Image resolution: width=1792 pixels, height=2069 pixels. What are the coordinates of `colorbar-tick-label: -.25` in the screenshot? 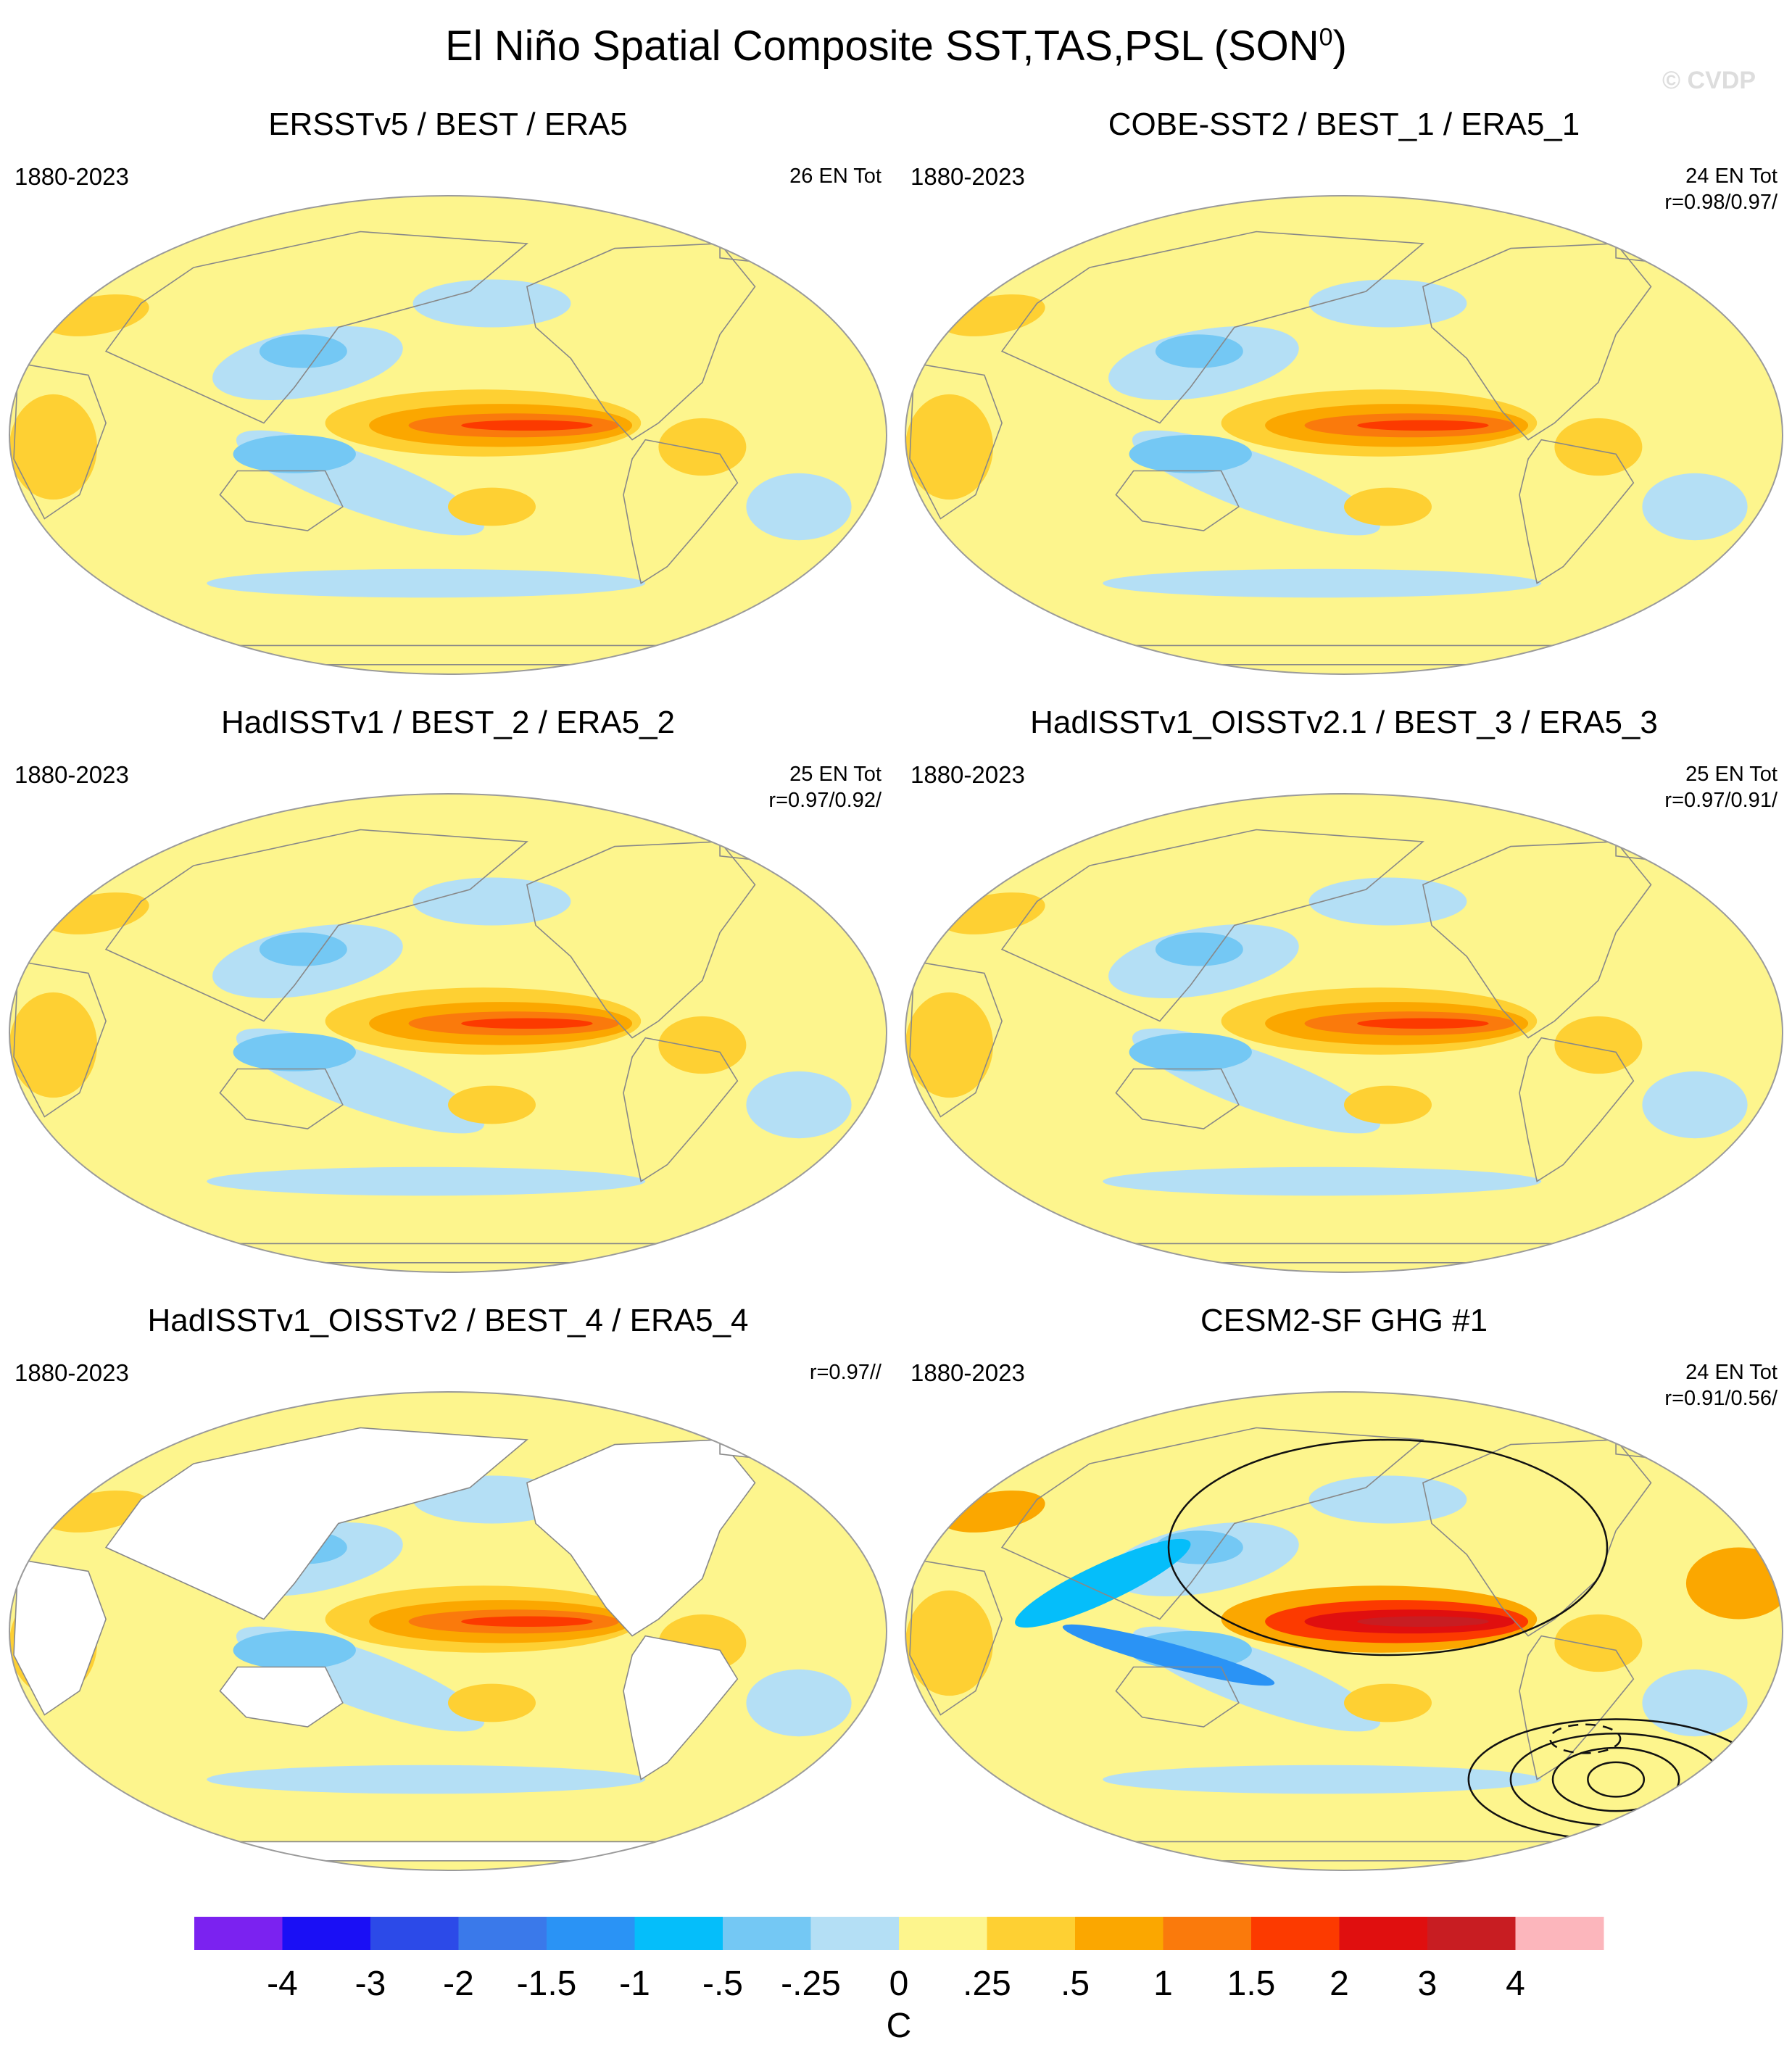 It's located at (811, 1984).